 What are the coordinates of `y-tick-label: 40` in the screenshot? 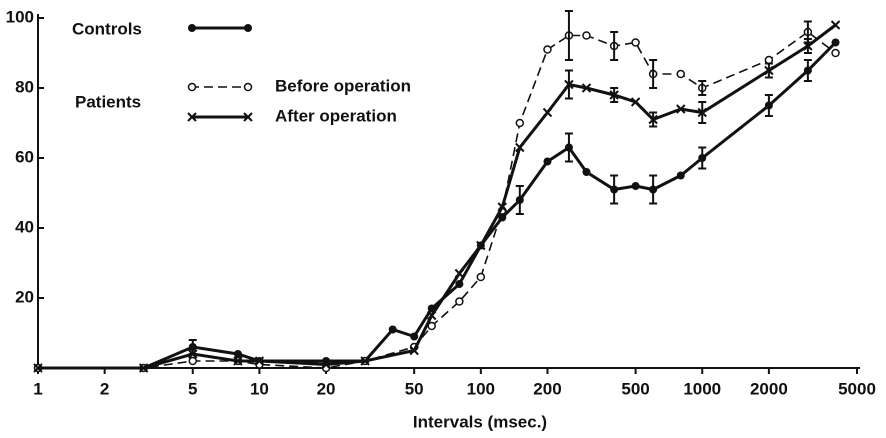 It's located at (24, 226).